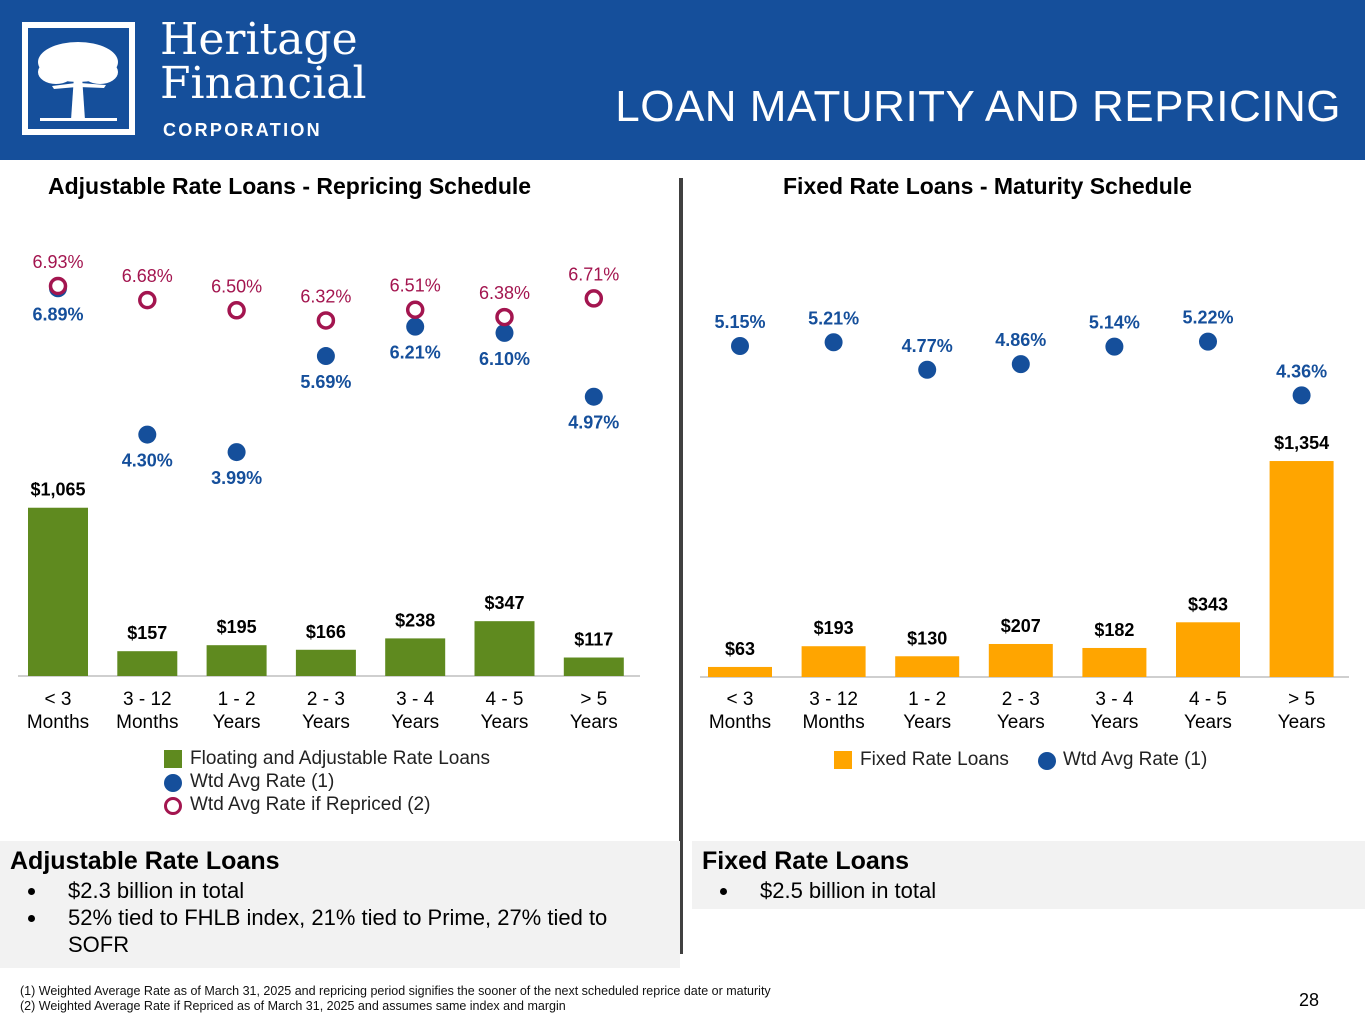  What do you see at coordinates (740, 699) in the screenshot?
I see `x-tick-label: < 3` at bounding box center [740, 699].